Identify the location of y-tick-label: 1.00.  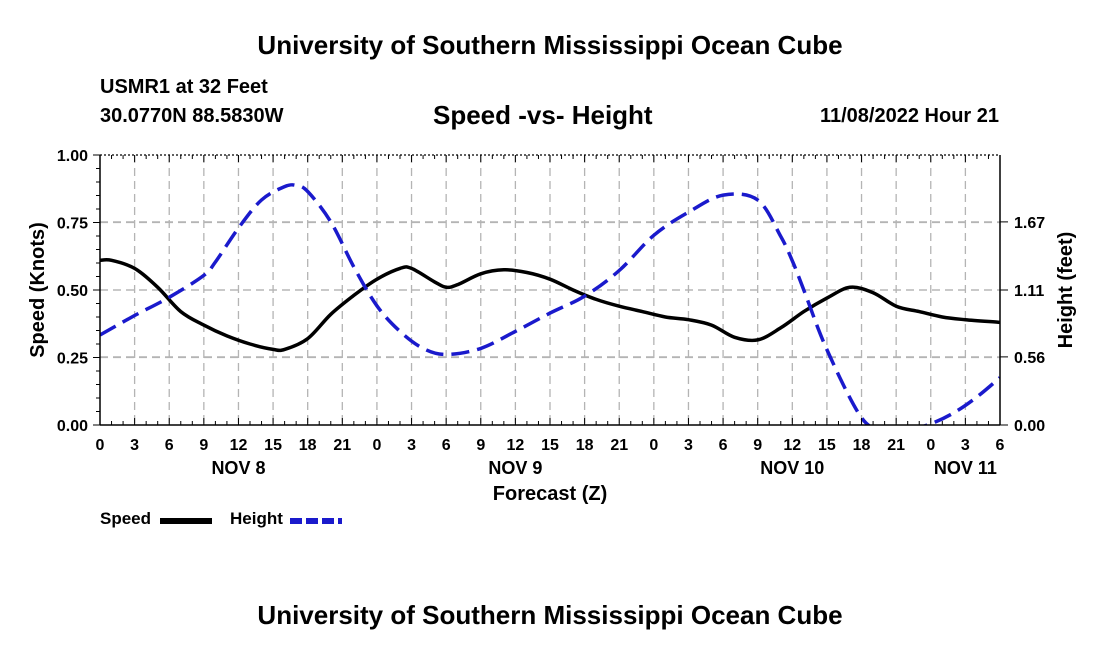
(72, 156).